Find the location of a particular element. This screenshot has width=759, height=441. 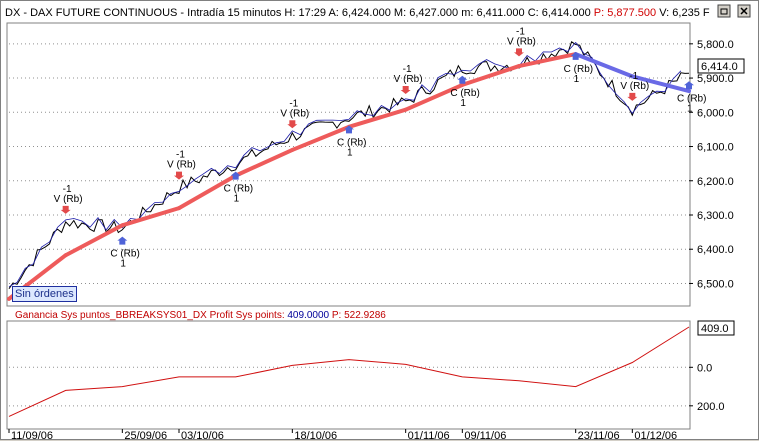

price-y-tick-label: 6,100.0 is located at coordinates (715, 148).